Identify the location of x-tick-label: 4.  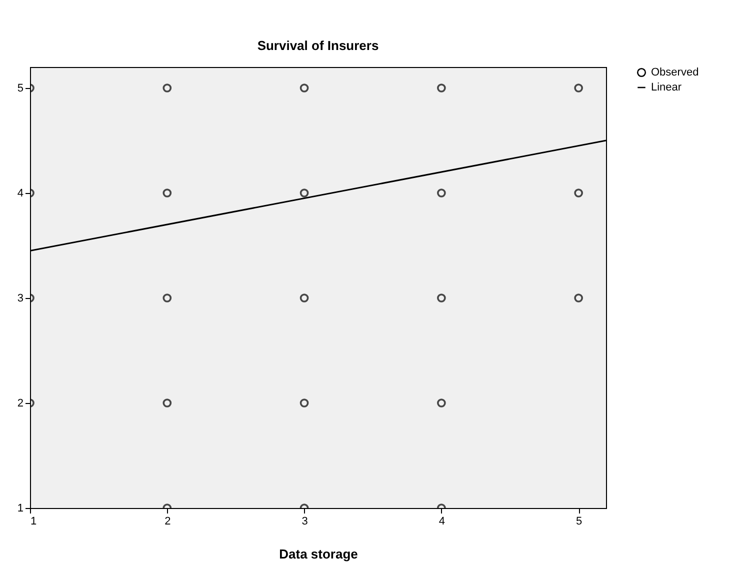
(441, 522).